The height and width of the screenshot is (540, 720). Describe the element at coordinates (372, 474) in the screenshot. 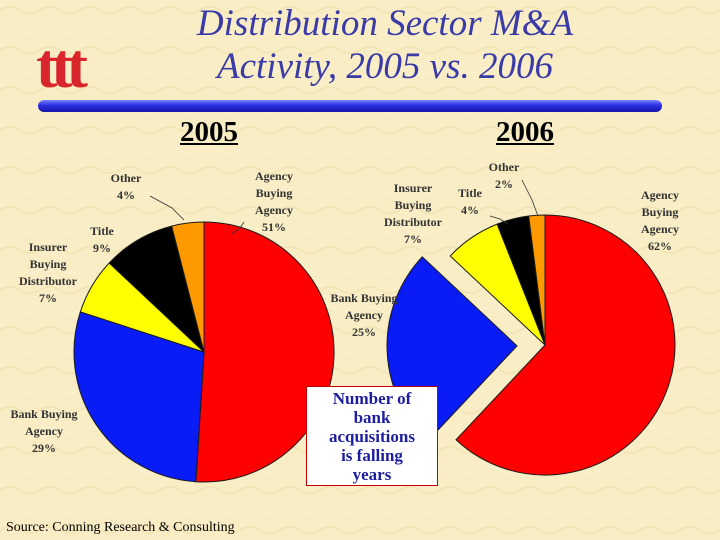

I see `callout-line-5: years` at that location.